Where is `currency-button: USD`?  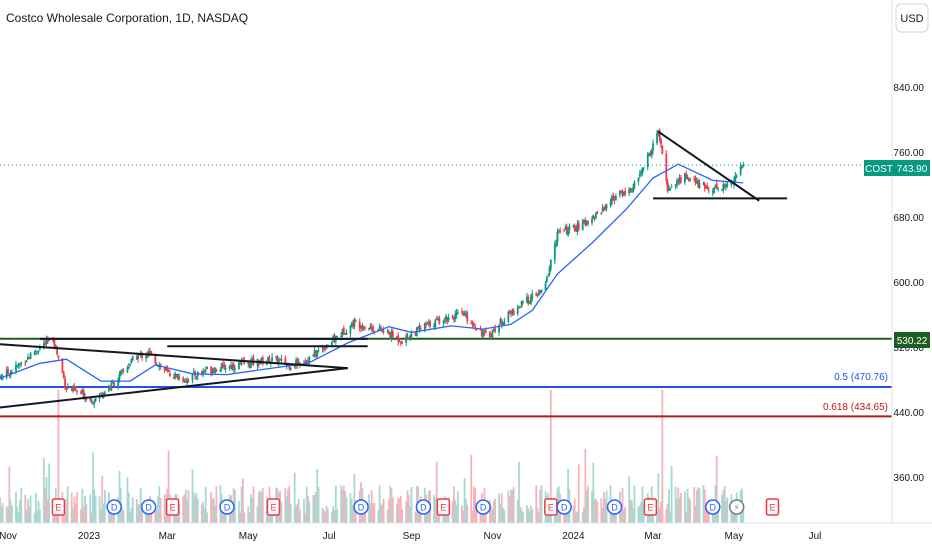 currency-button: USD is located at coordinates (912, 18).